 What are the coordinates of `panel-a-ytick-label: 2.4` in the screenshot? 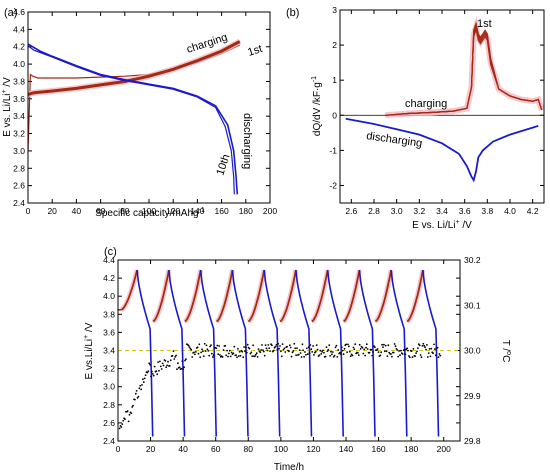 It's located at (19, 203).